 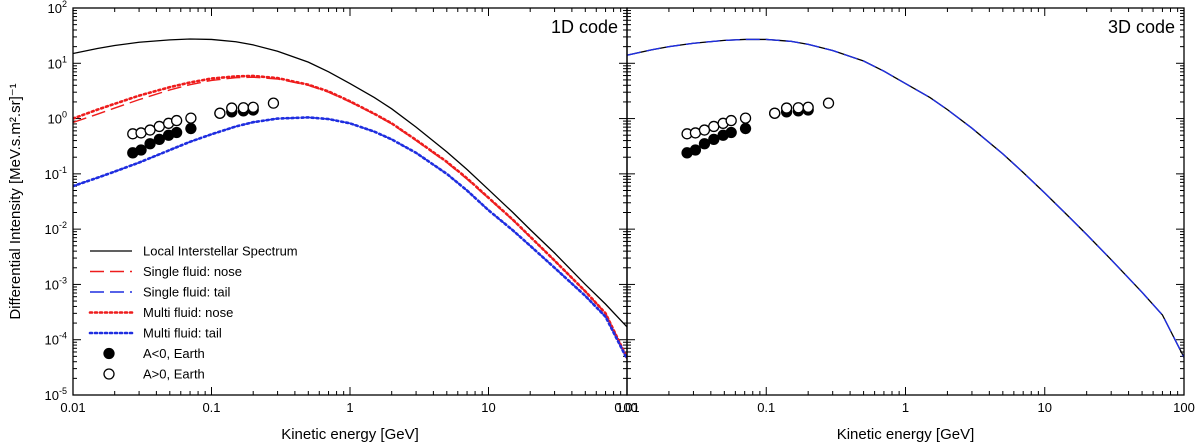 I want to click on legend-item: Single fluid: tail, so click(x=160, y=292).